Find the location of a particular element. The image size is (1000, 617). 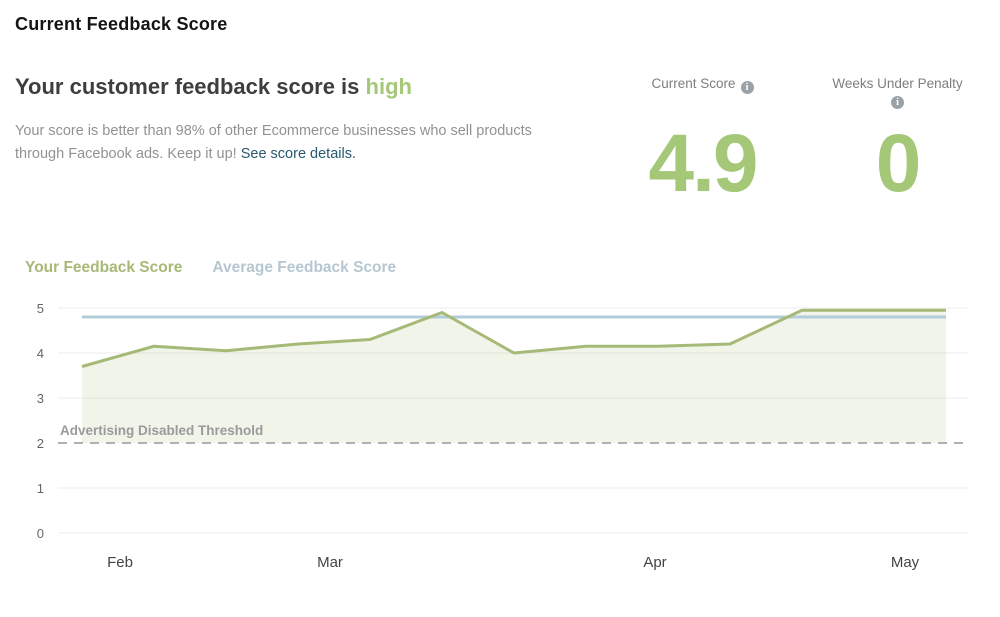

x-tick-label: Apr is located at coordinates (654, 562).